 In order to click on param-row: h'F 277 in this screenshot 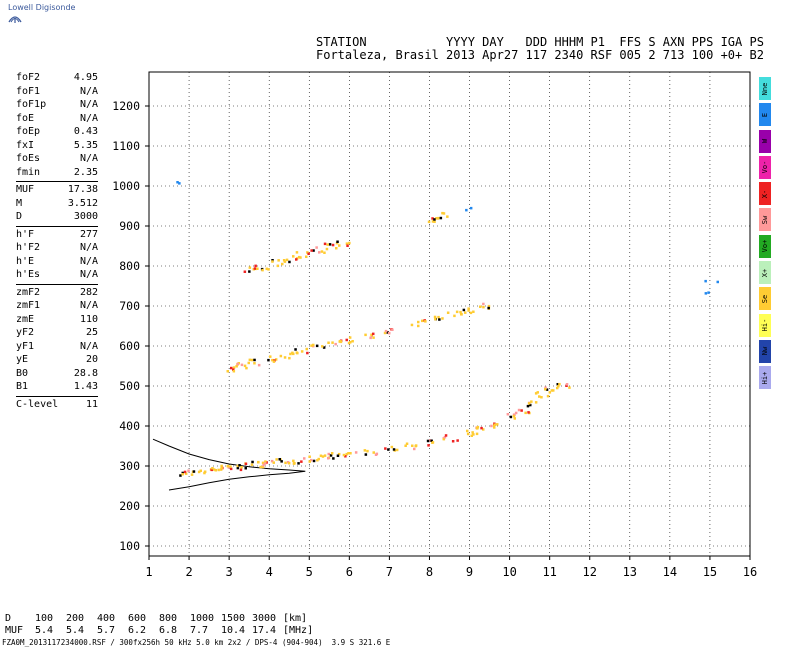, I will do `click(57, 235)`.